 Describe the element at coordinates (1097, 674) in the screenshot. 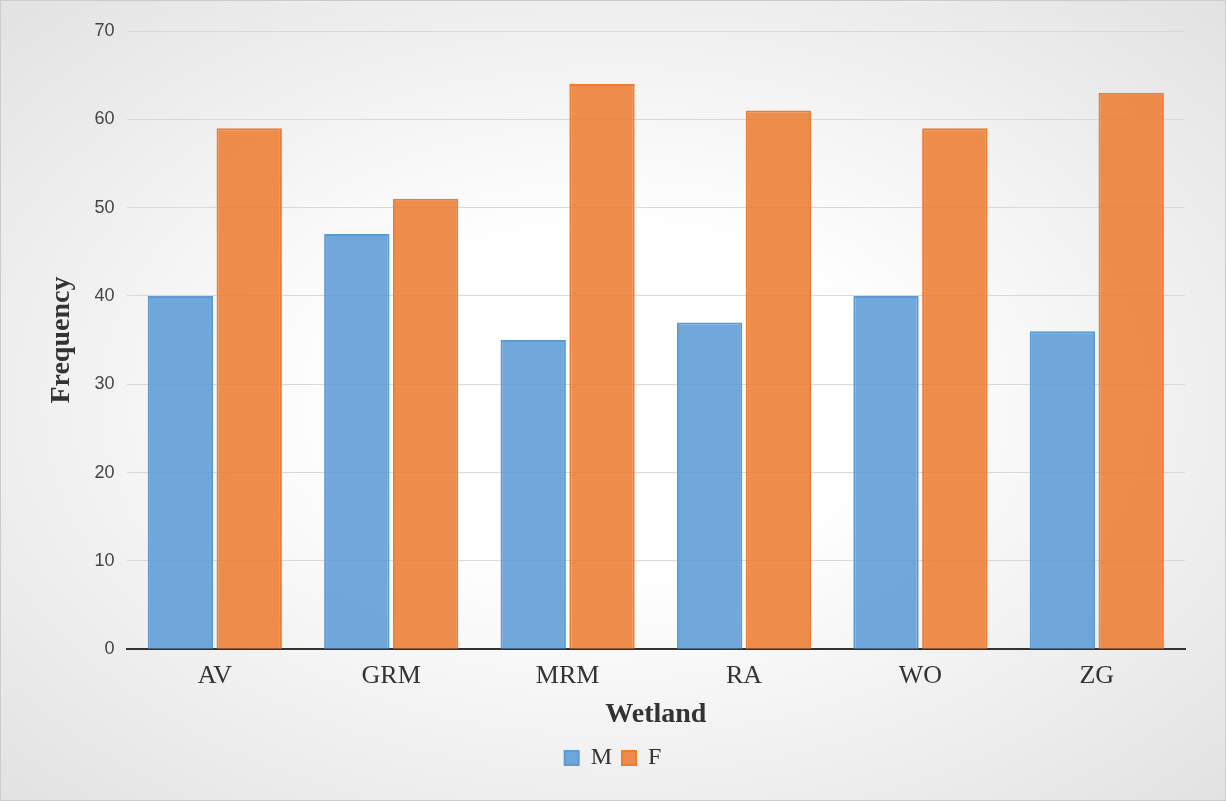

I see `x-tick-label: ZG` at that location.